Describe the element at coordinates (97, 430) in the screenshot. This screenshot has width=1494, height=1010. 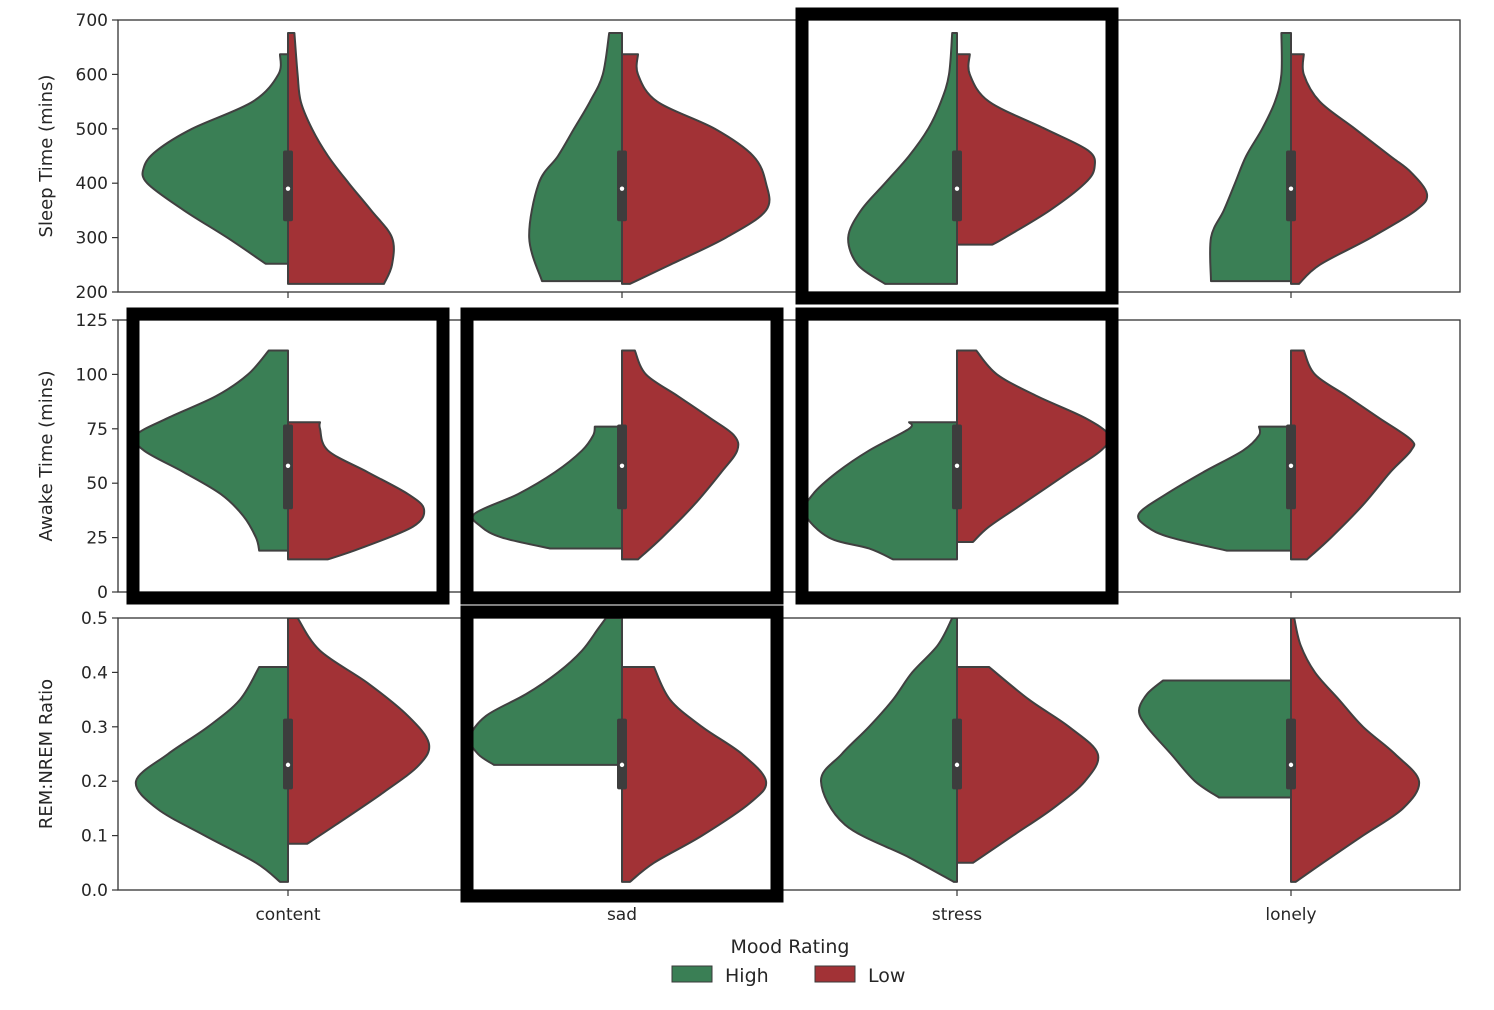
I see `y-tick-label: 75` at that location.